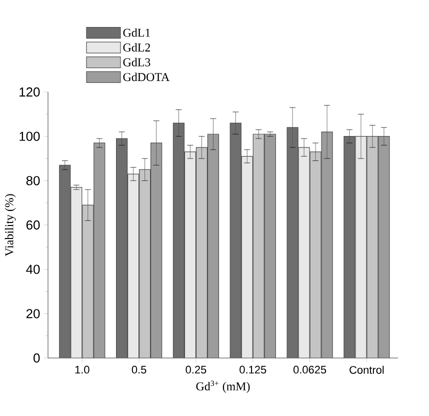 The width and height of the screenshot is (429, 416). Describe the element at coordinates (139, 370) in the screenshot. I see `x-tick-label: 0.5` at that location.